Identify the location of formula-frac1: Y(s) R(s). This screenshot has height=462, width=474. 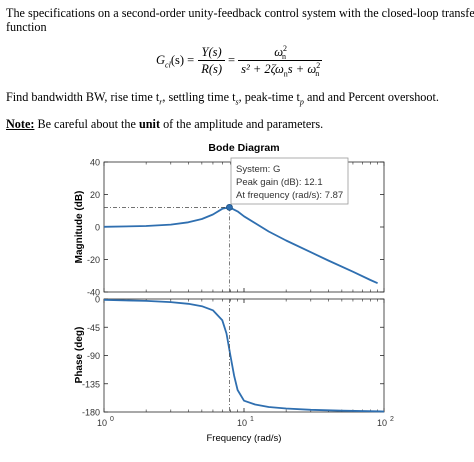
(212, 60).